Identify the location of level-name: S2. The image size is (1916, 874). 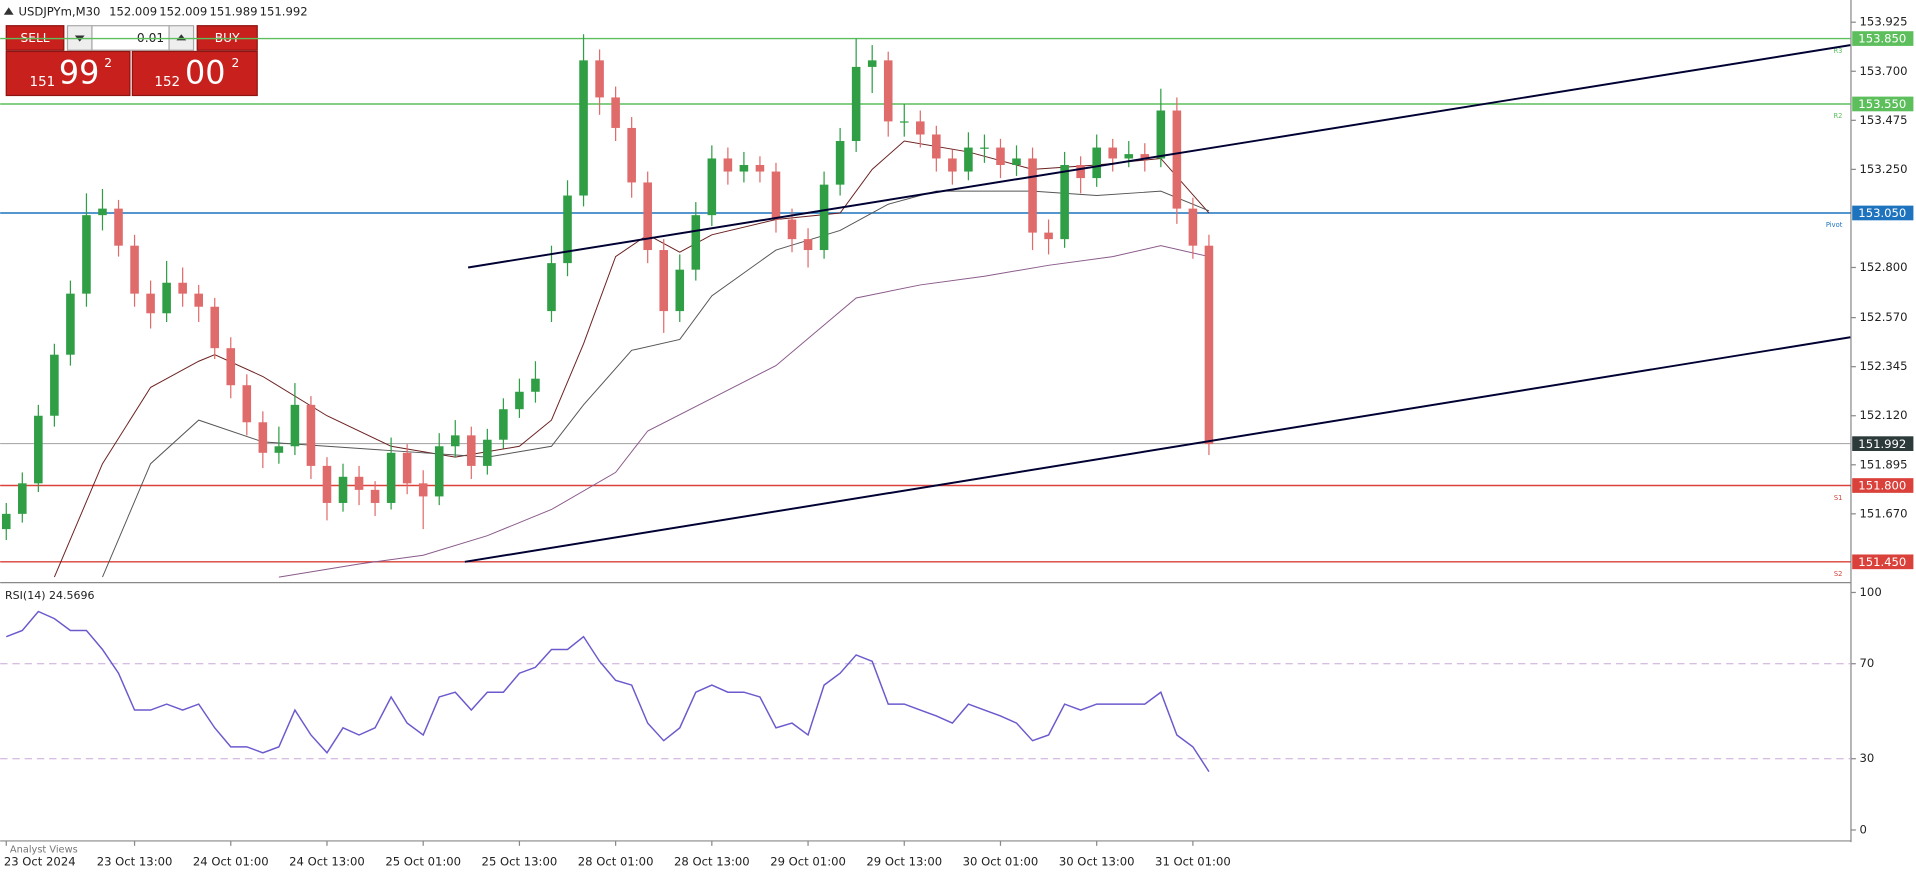
(1838, 574).